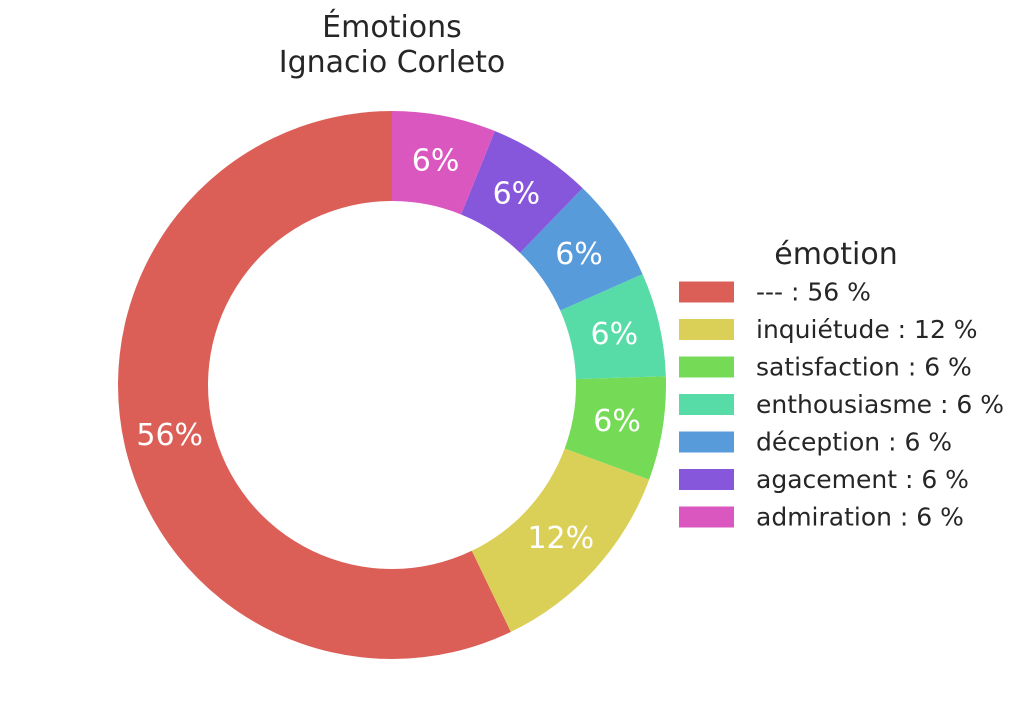 The height and width of the screenshot is (704, 1019). Describe the element at coordinates (860, 517) in the screenshot. I see `legend-label-6: admiration : 6 %` at that location.